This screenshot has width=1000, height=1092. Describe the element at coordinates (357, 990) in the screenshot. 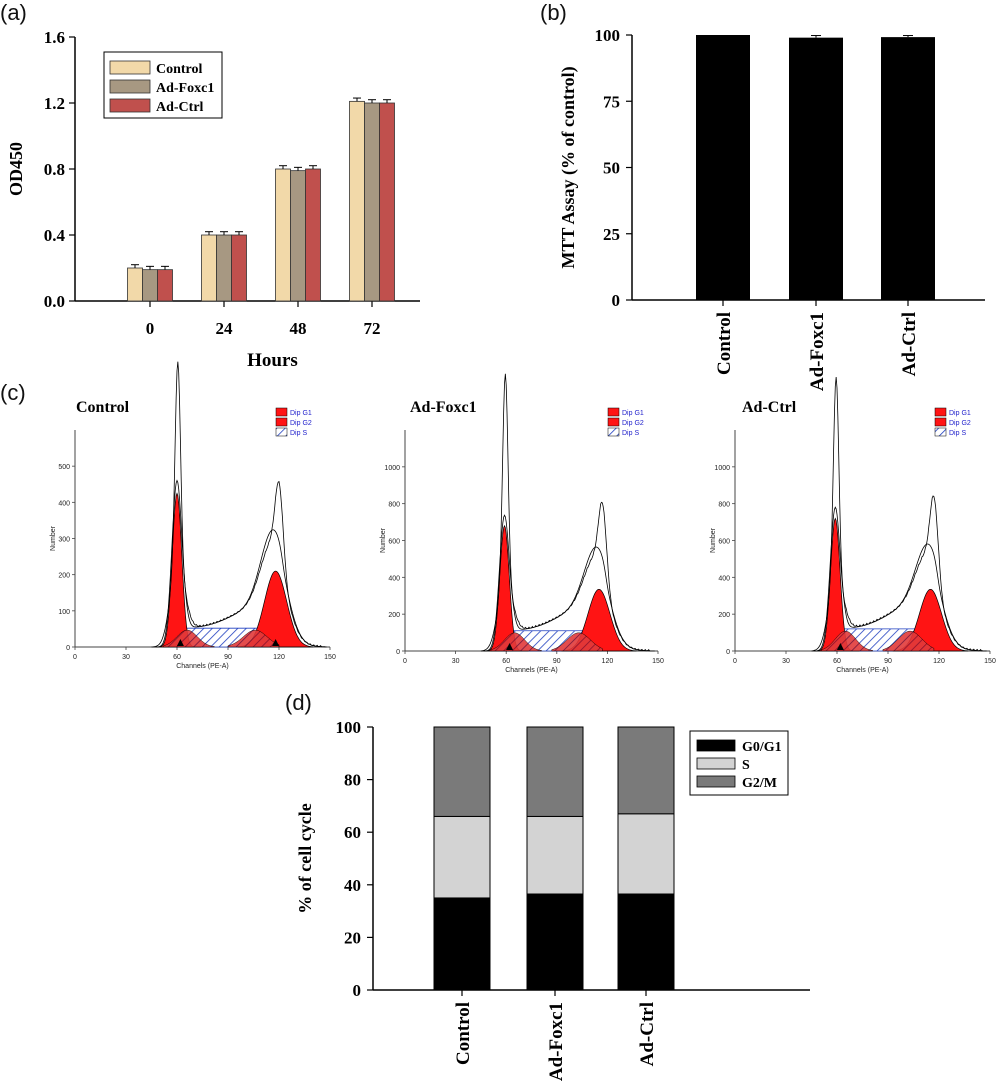

I see `d-y-tick-label: 0` at that location.